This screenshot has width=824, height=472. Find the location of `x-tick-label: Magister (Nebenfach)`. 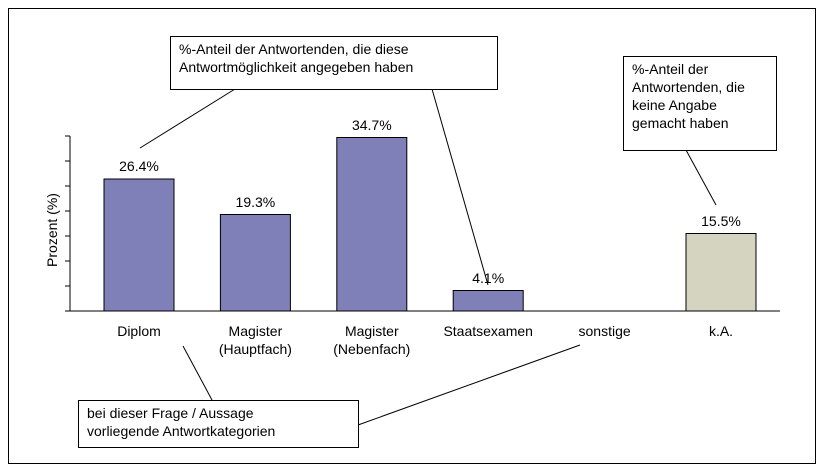

x-tick-label: Magister (Nebenfach) is located at coordinates (372, 340).